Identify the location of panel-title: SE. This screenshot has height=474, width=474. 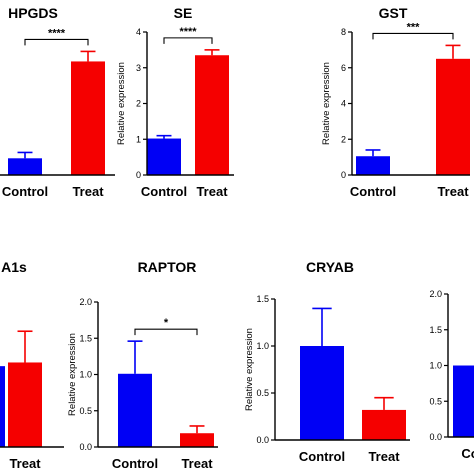
(183, 13).